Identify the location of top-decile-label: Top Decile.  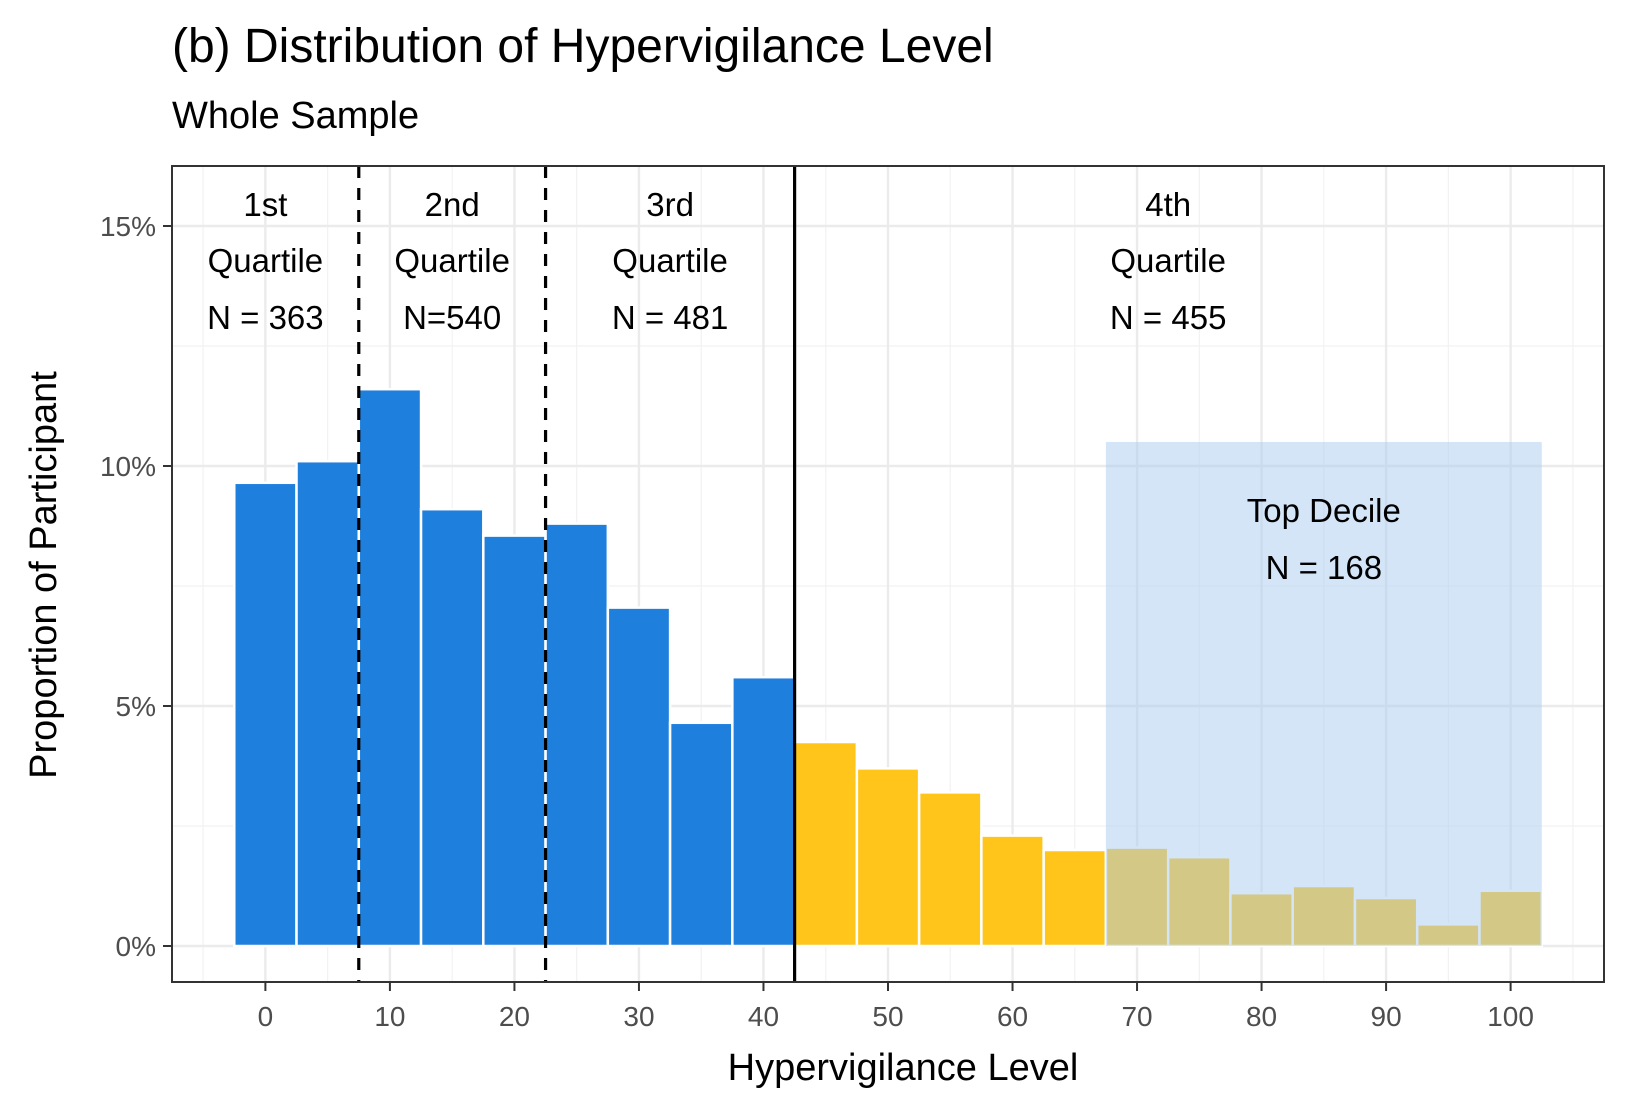
(1324, 510).